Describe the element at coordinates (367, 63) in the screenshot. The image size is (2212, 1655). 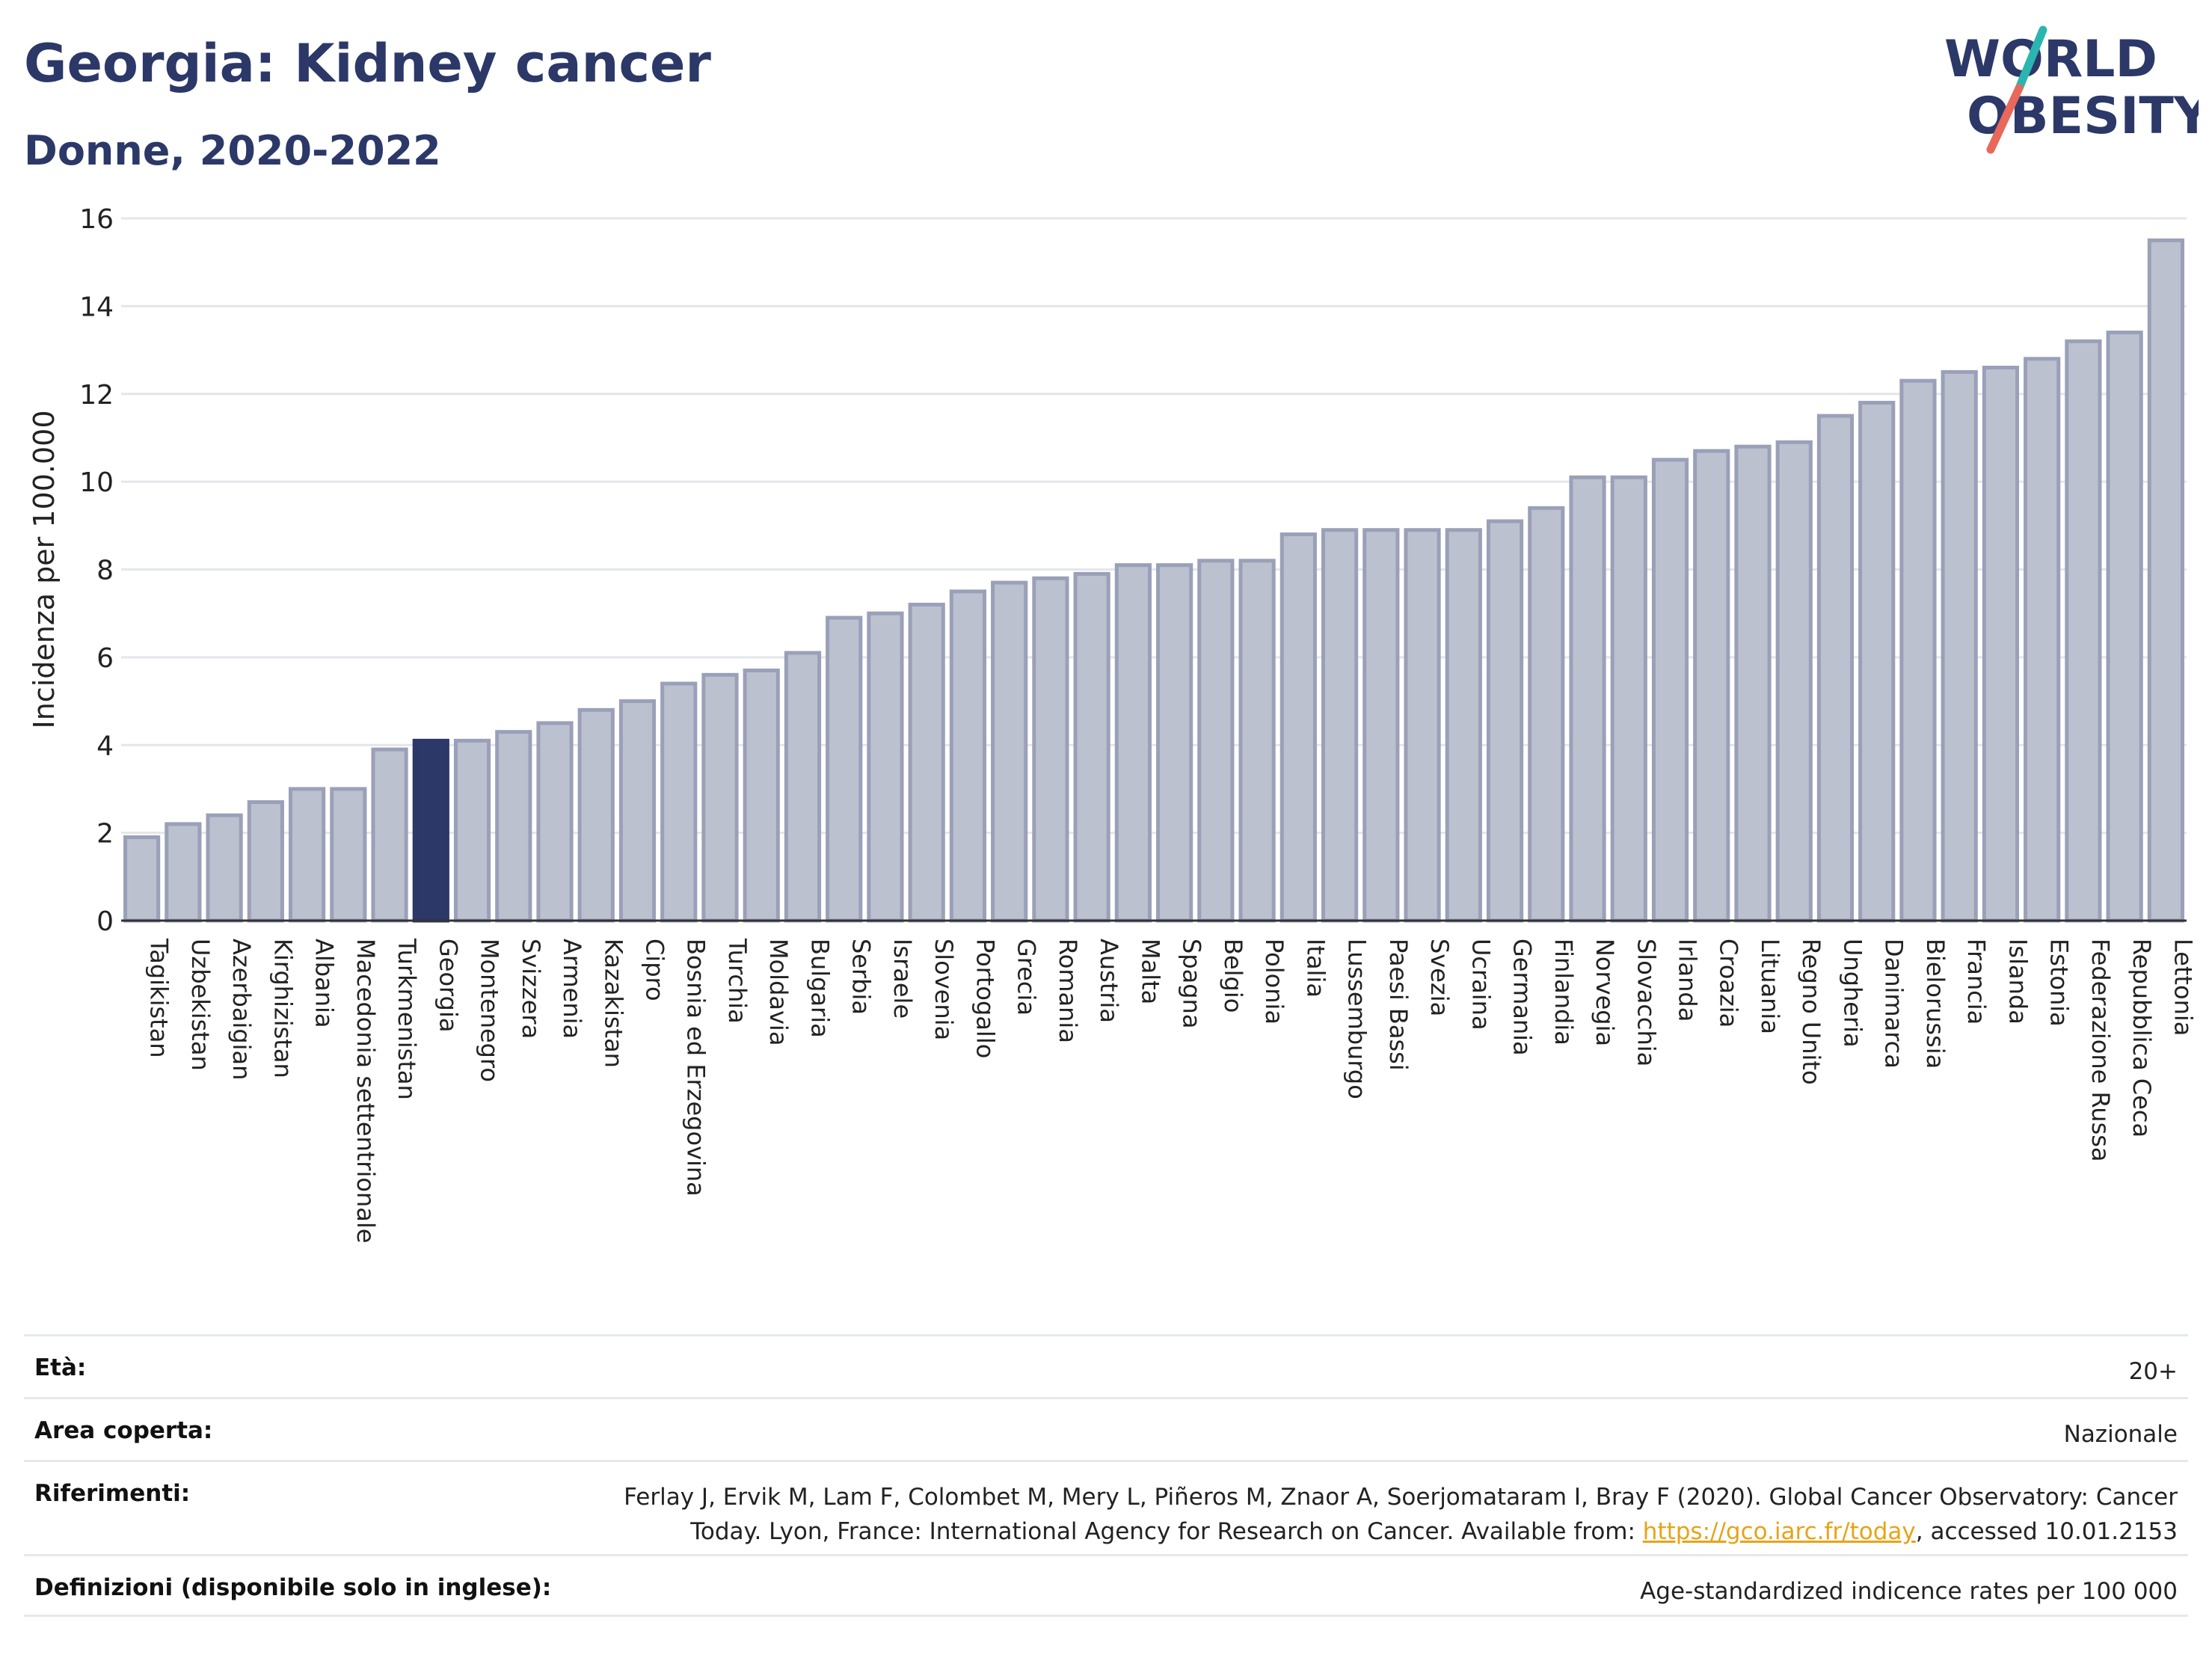
I see `chart-title: Georgia: Kidney cancer` at that location.